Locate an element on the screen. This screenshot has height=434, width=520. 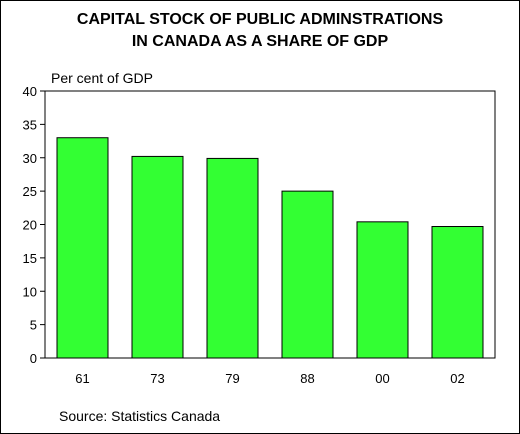
y-tick-label: 30 is located at coordinates (30, 158).